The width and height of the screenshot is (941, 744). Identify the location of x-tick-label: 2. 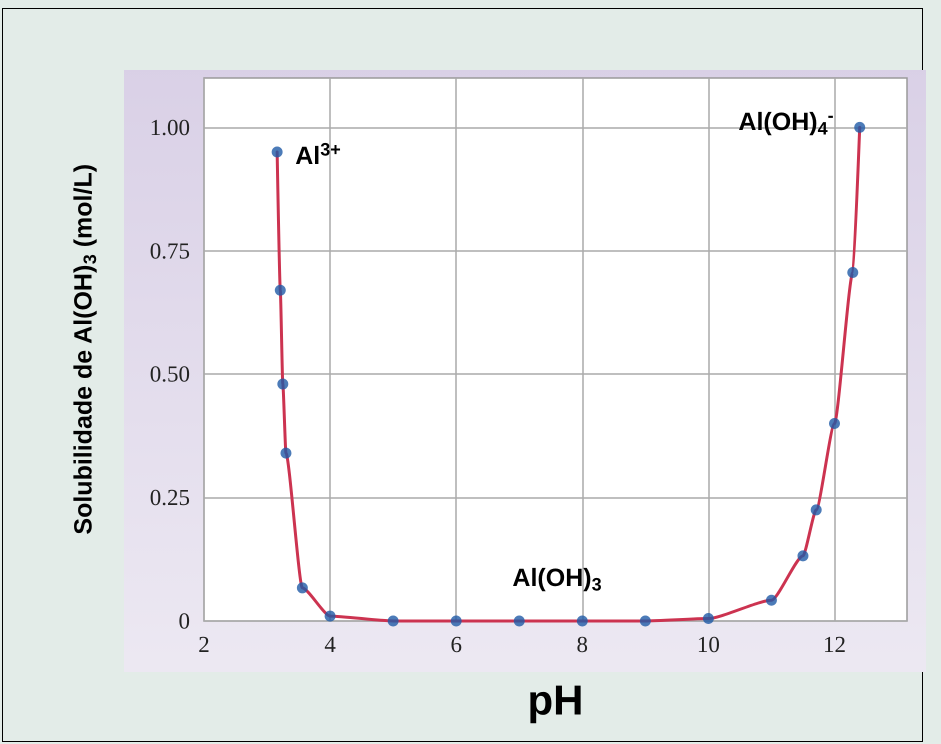
(204, 644).